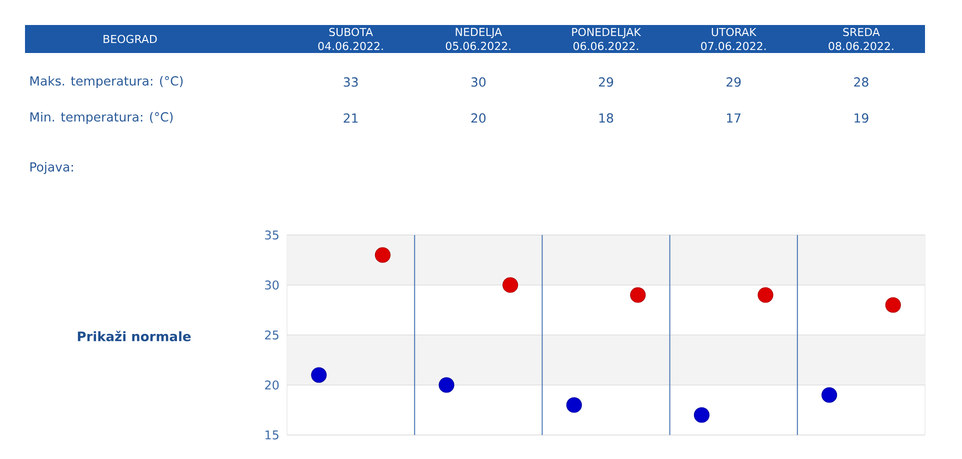 The image size is (962, 459). What do you see at coordinates (733, 118) in the screenshot?
I see `data-label: 17` at bounding box center [733, 118].